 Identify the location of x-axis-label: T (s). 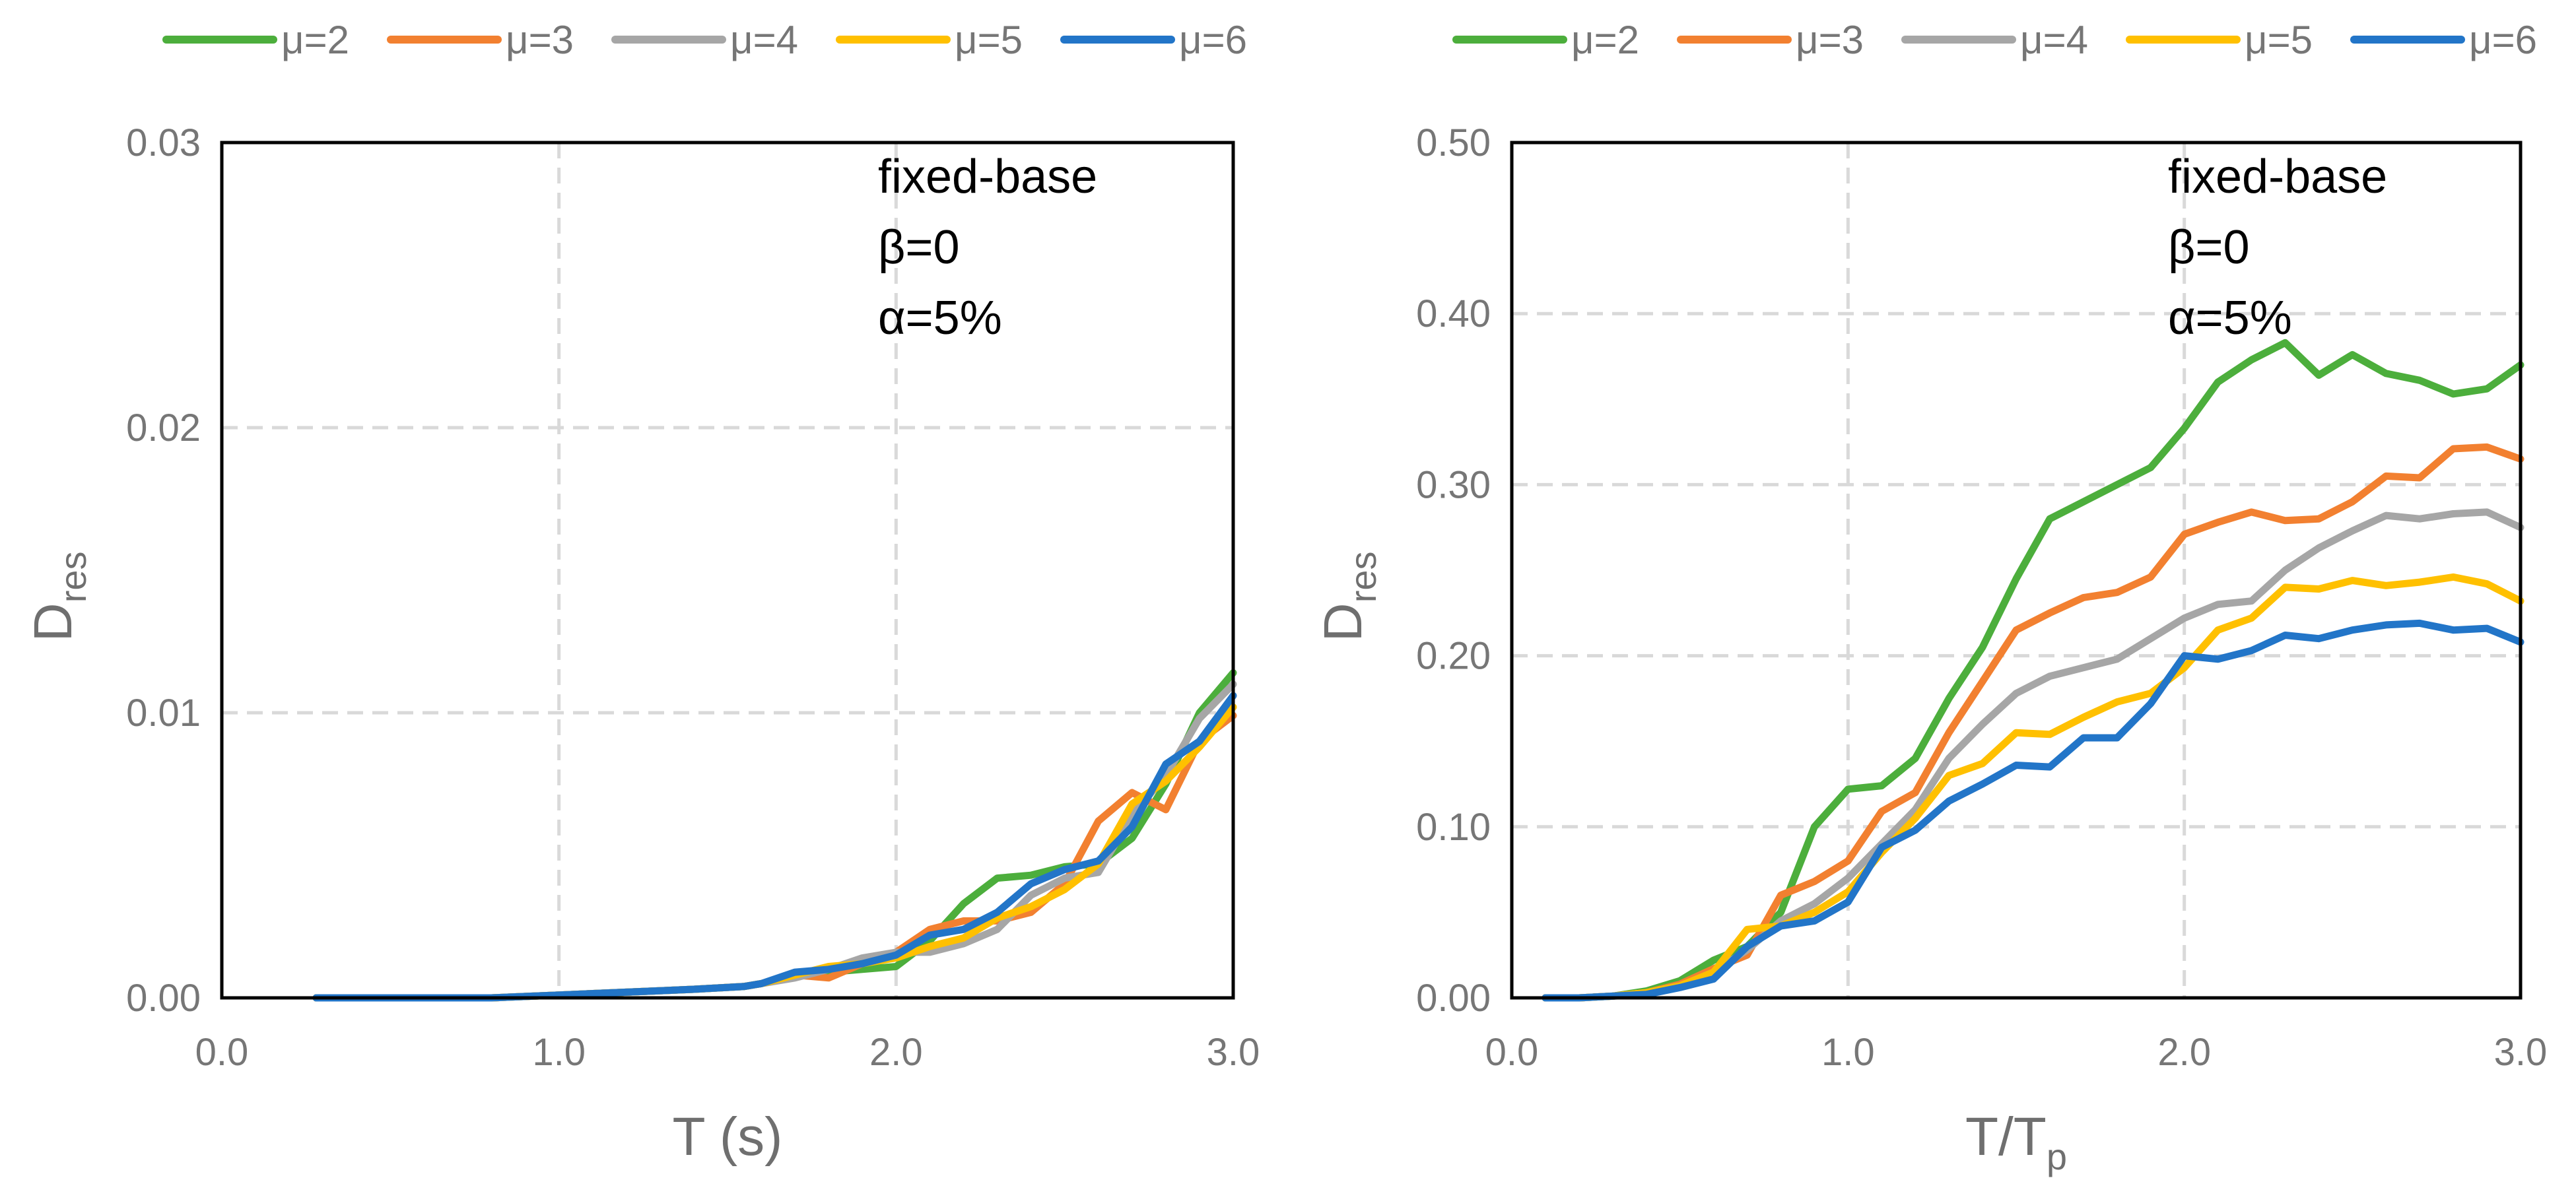
(727, 1137).